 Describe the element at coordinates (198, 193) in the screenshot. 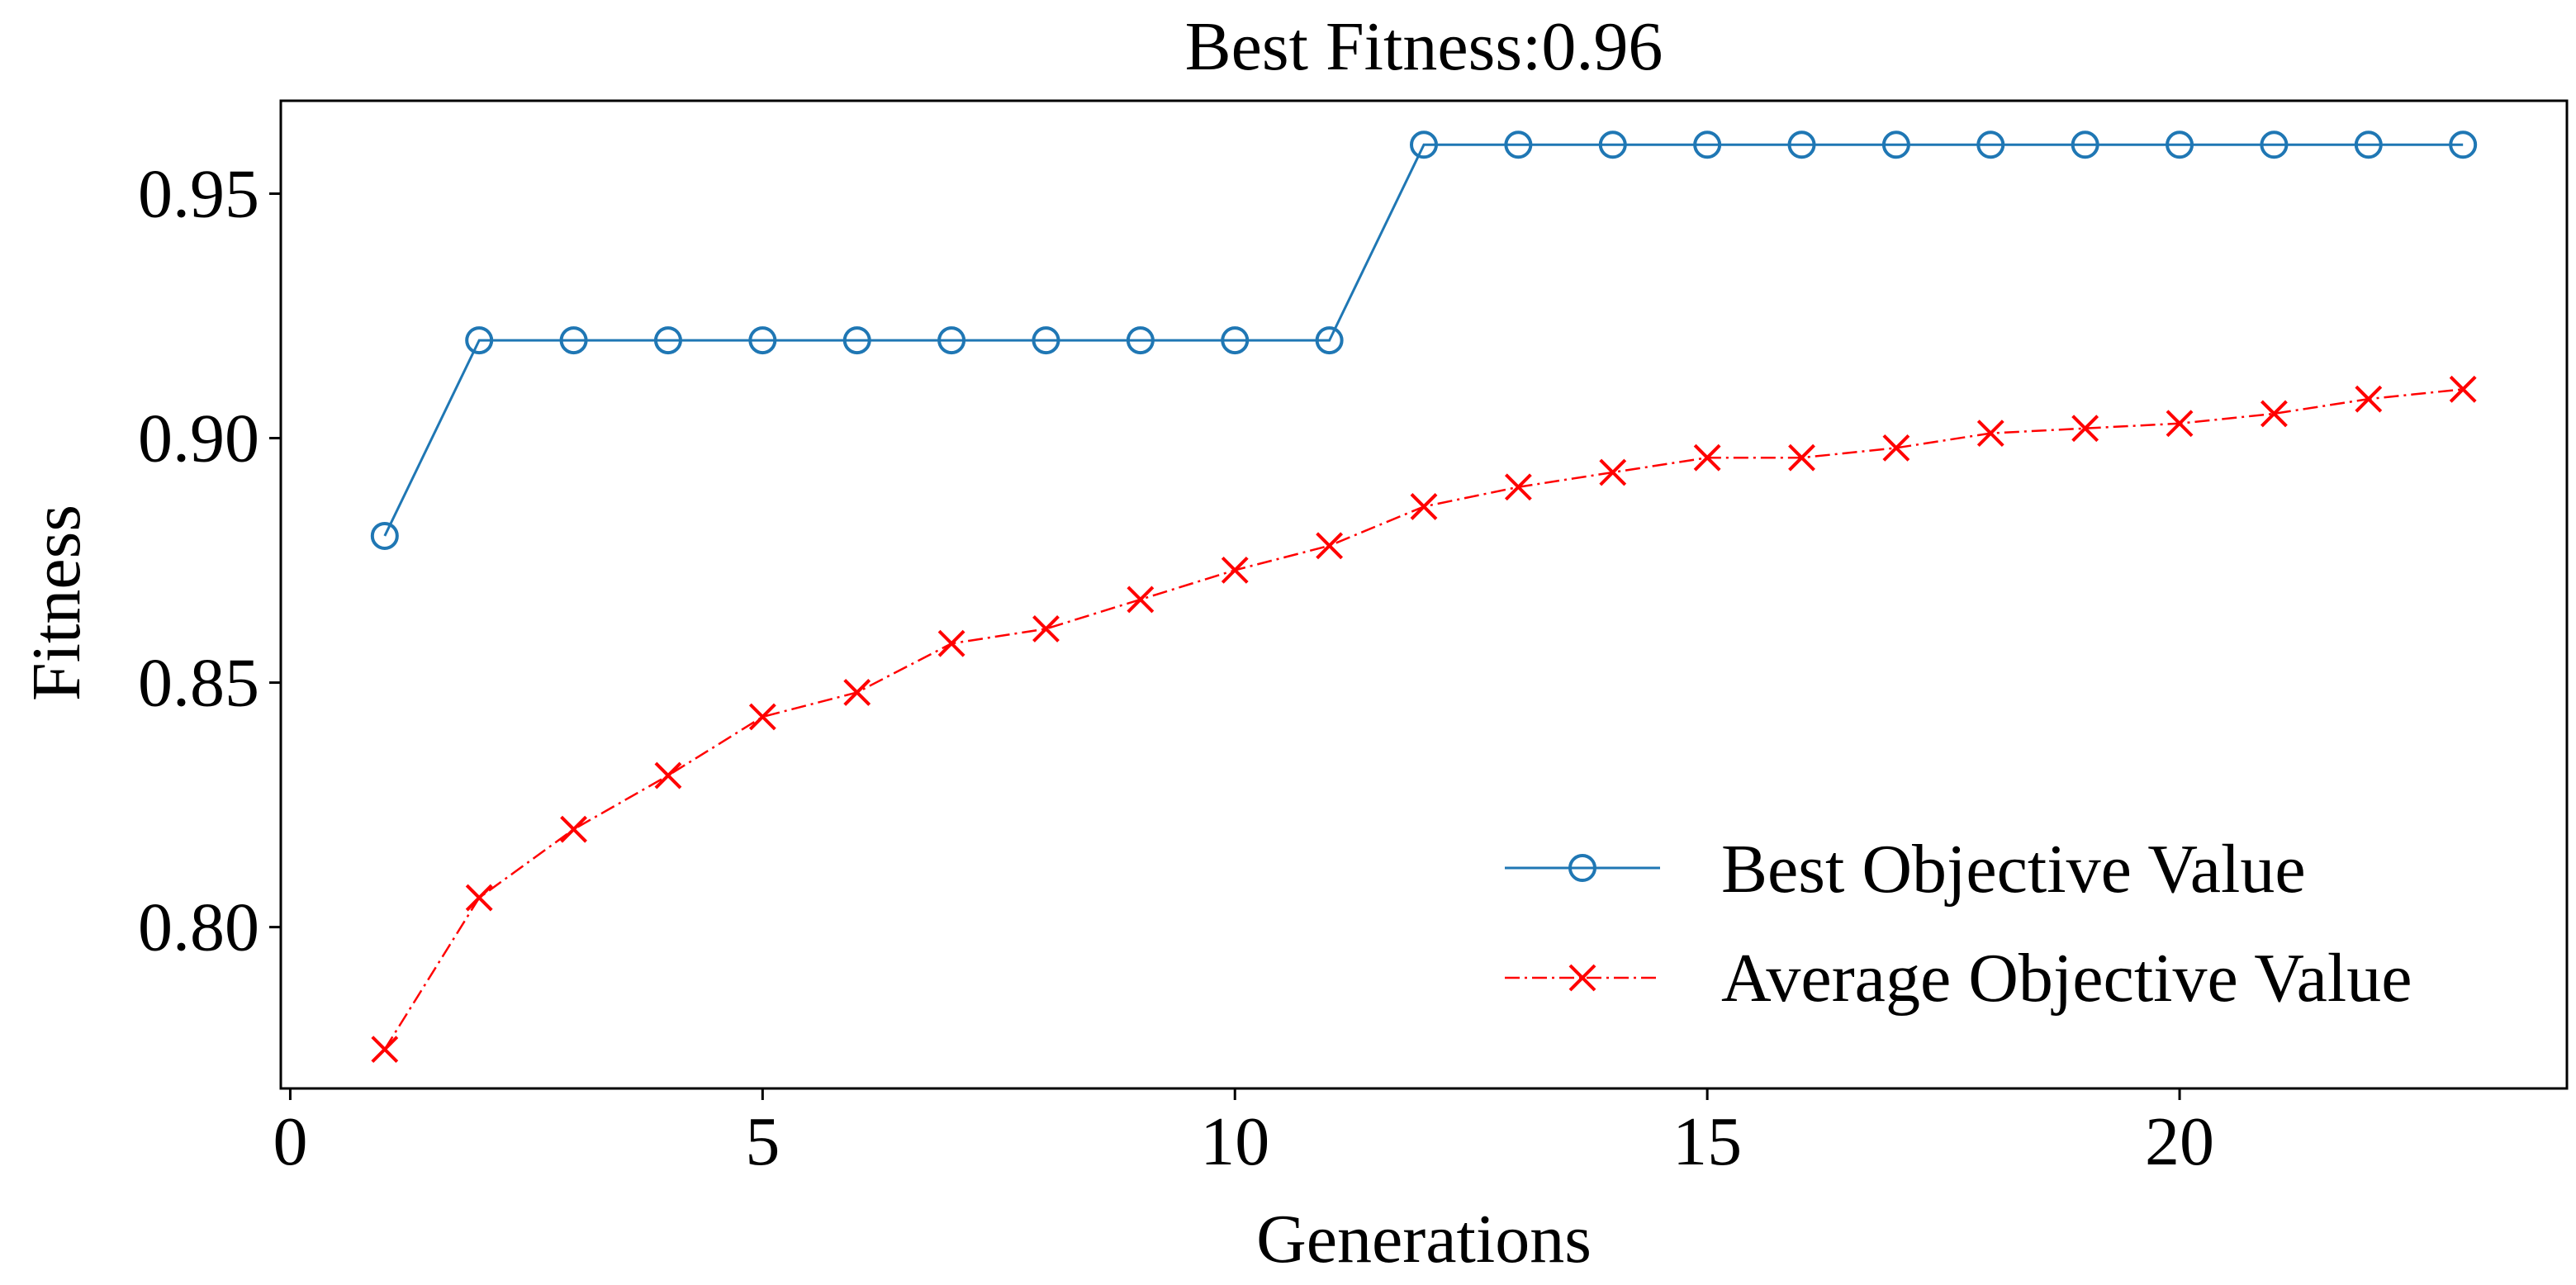

I see `y-tick-label: 0.95` at that location.